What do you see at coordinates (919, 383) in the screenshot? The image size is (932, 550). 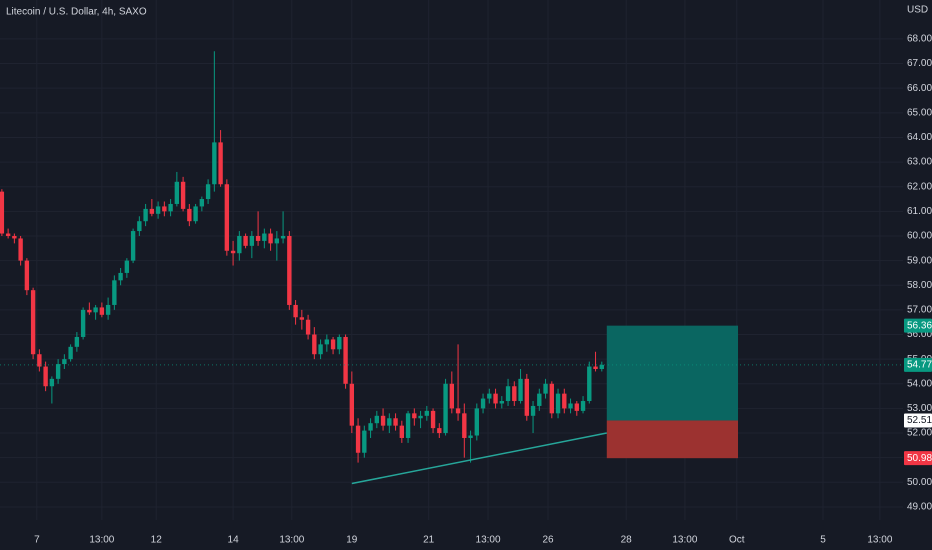 I see `y-tick-label: 54.00` at bounding box center [919, 383].